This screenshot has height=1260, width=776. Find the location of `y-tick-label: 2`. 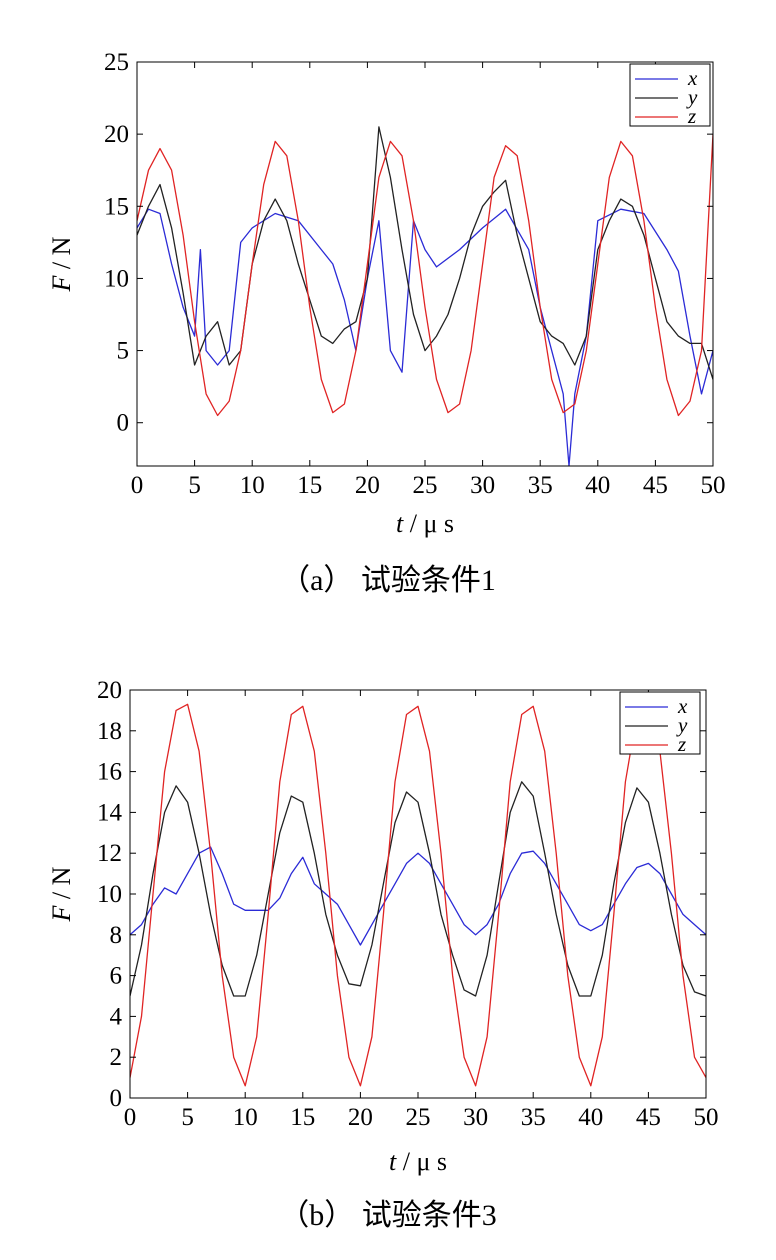

y-tick-label: 2 is located at coordinates (116, 1057).